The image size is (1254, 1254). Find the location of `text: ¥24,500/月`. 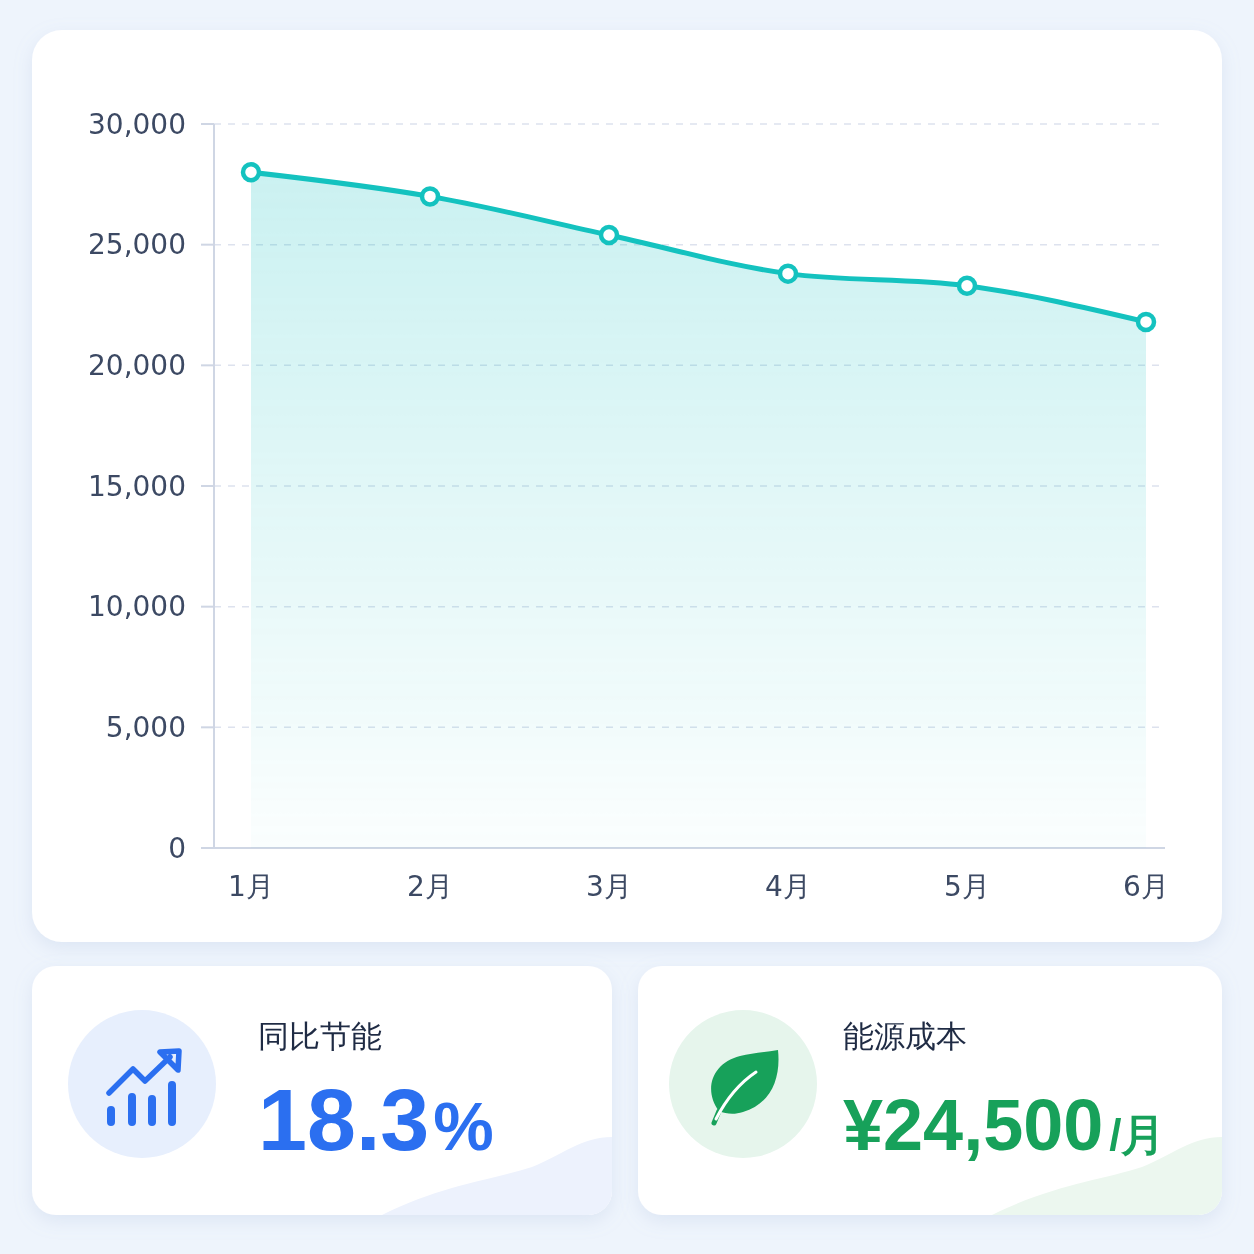

text: ¥24,500/月 is located at coordinates (1004, 1125).